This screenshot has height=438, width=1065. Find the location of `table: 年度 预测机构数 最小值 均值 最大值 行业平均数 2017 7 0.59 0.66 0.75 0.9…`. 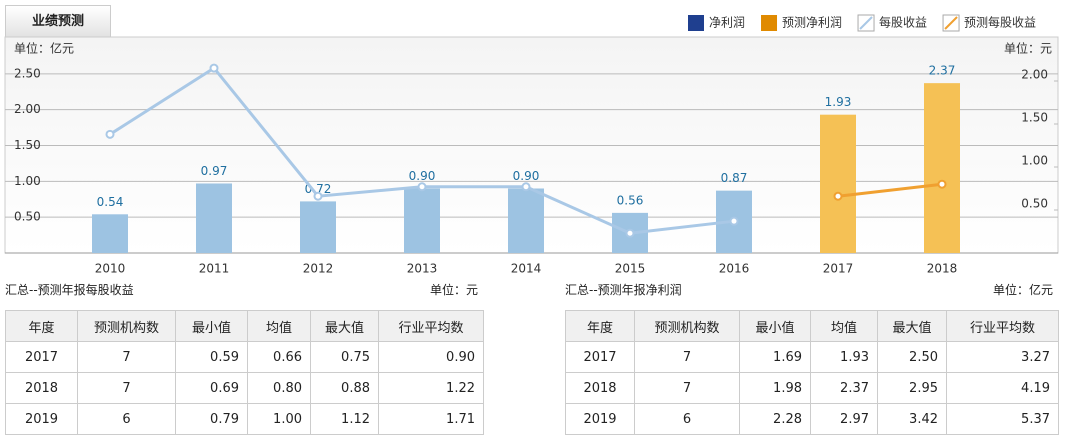

table: 年度 预测机构数 最小值 均值 最大值 行业平均数 2017 7 0.59 0.66 0.75 0.9… is located at coordinates (244, 372).